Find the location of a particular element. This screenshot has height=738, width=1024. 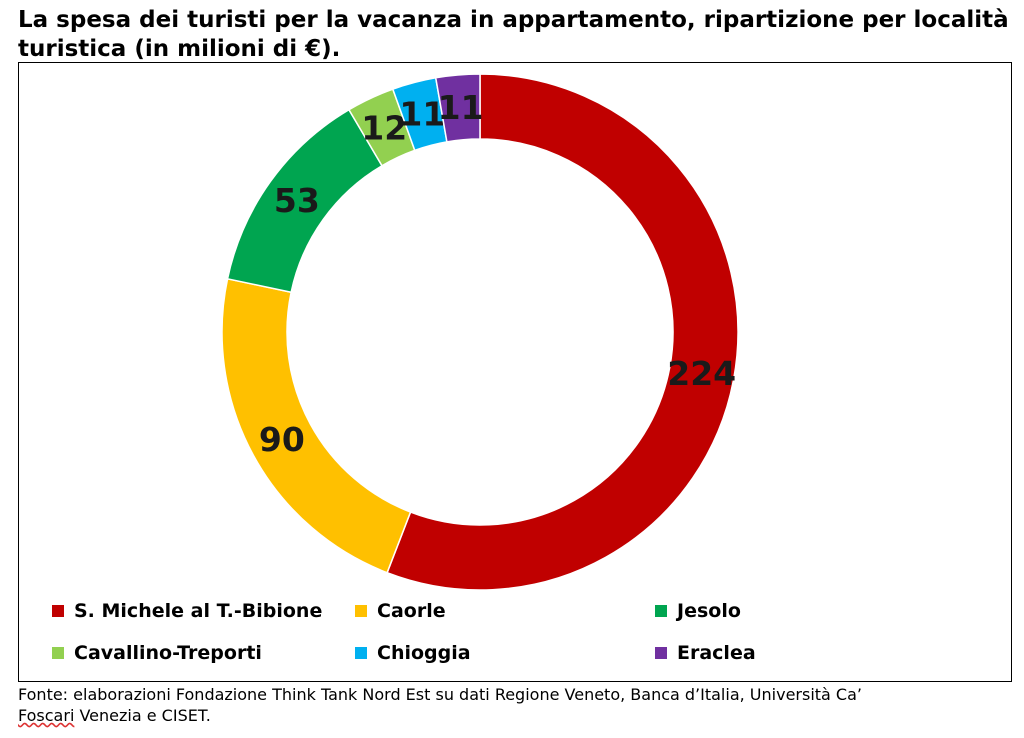

slice-value-label: 224 is located at coordinates (701, 373).